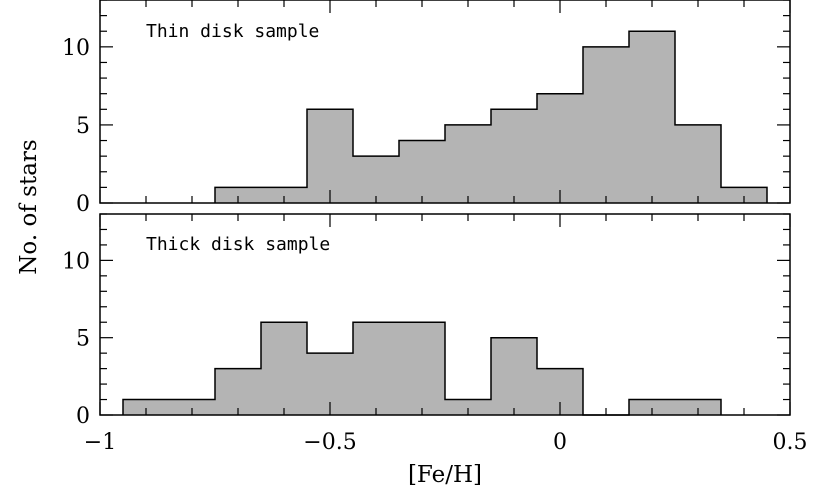 This screenshot has width=813, height=497. Describe the element at coordinates (329, 442) in the screenshot. I see `x-tick-label: −0.5` at that location.